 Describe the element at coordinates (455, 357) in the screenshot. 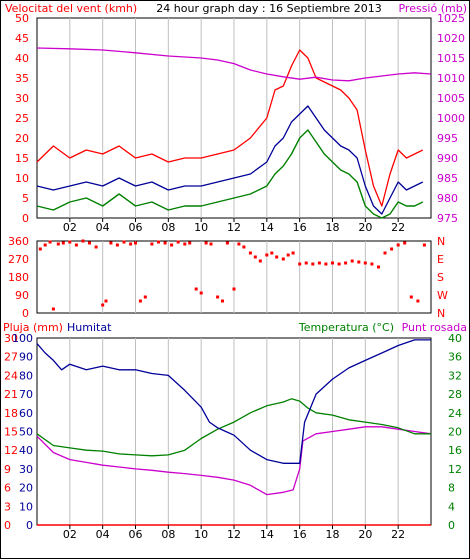

I see `temperature-axis-tick-label: 36` at that location.